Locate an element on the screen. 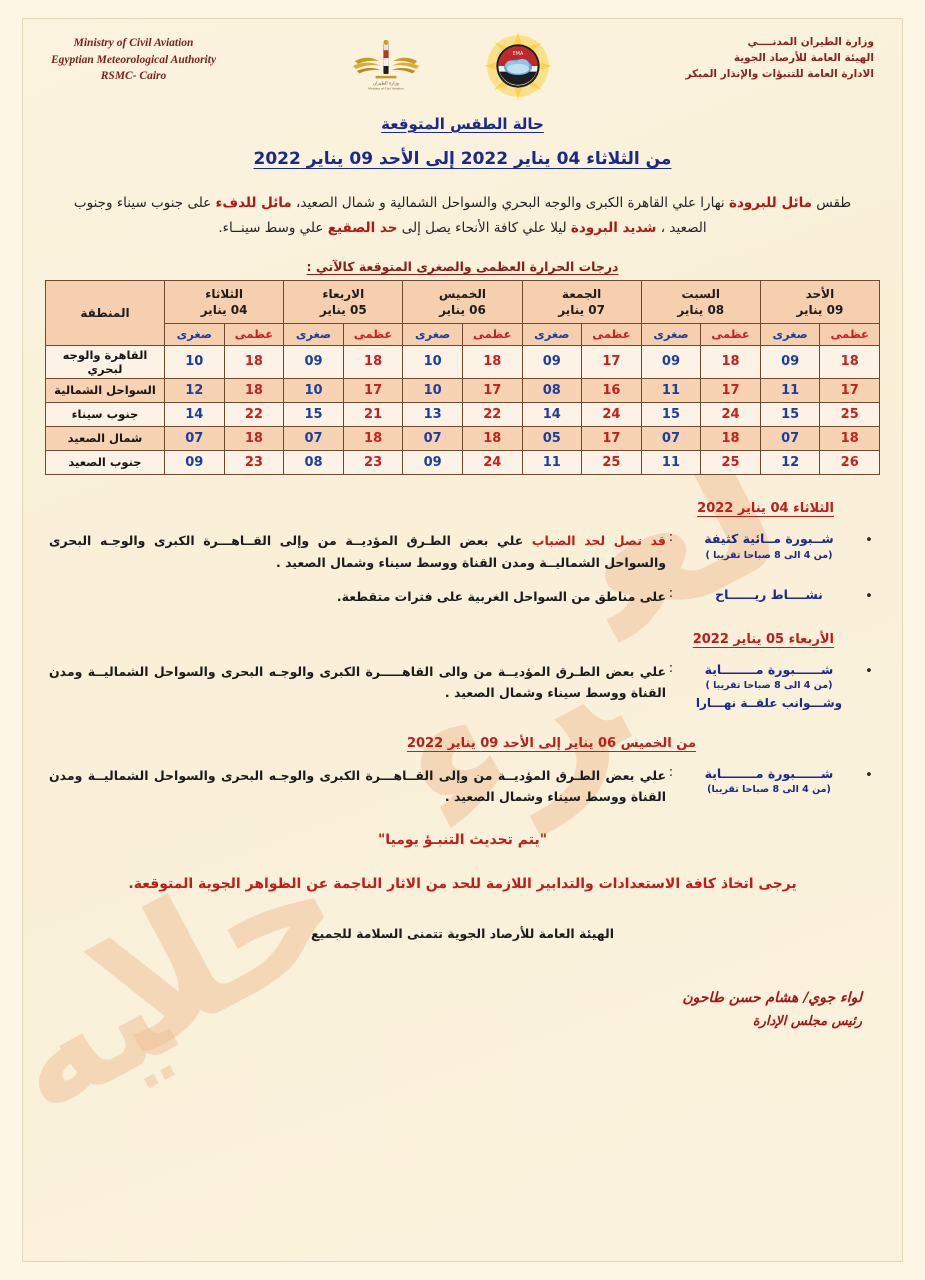 The image size is (925, 1280). table-min-header-1: صغرى is located at coordinates (671, 334).